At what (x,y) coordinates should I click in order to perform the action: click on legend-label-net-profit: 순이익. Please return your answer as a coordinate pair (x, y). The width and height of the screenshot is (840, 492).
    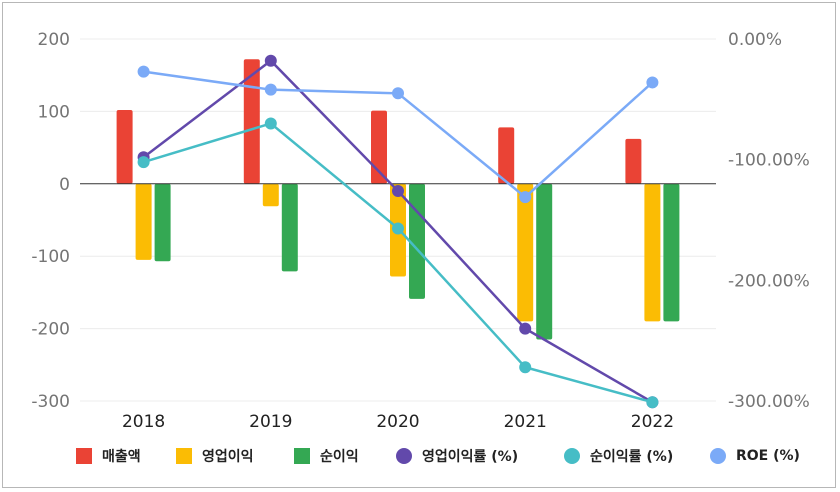
    Looking at the image, I should click on (339, 457).